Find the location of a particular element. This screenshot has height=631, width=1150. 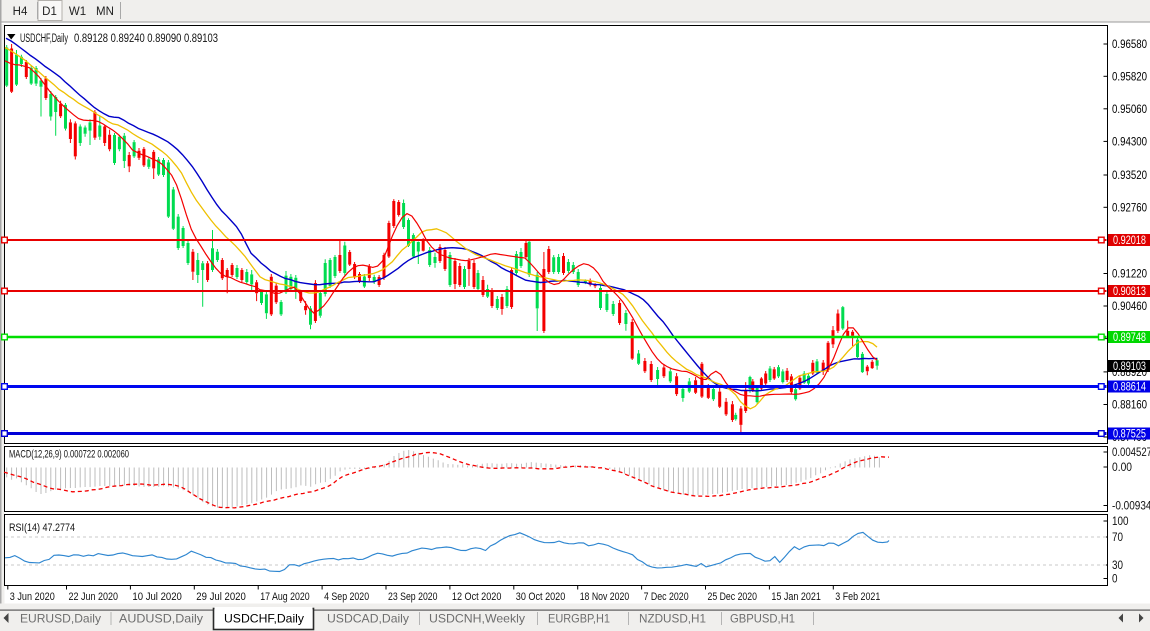

svg-text: 0.95060 is located at coordinates (1129, 110).